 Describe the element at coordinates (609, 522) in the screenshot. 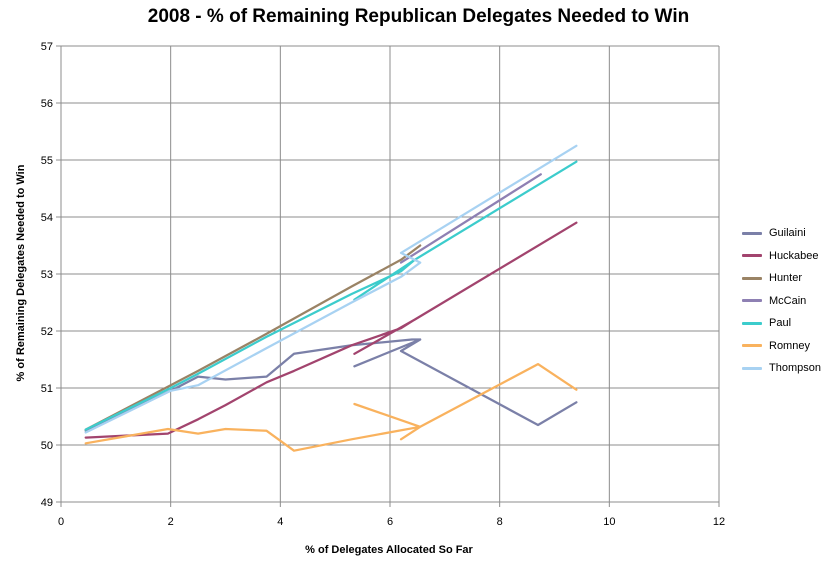

I see `x-tick-label: 10` at that location.